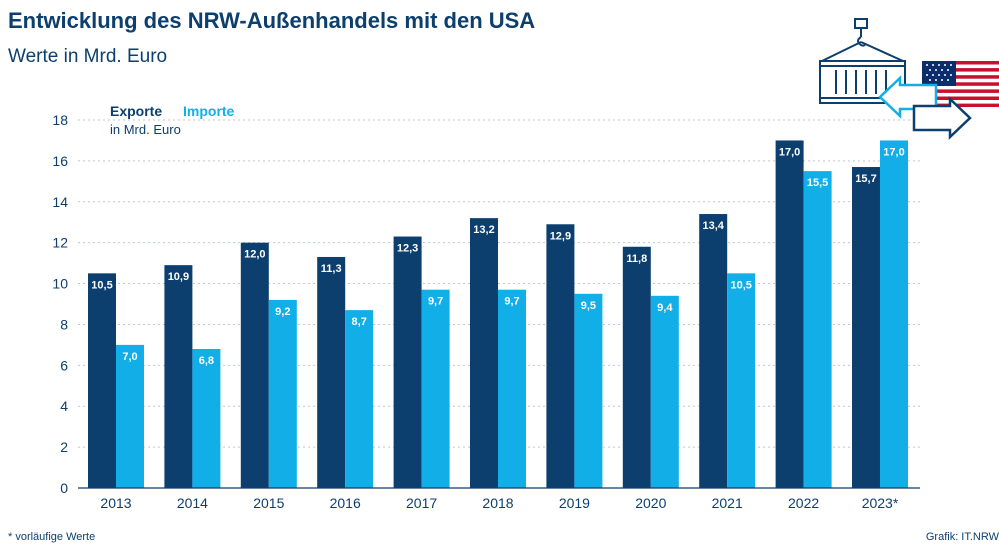 This screenshot has height=550, width=999. What do you see at coordinates (713, 351) in the screenshot?
I see `bar-exporte-2021` at bounding box center [713, 351].